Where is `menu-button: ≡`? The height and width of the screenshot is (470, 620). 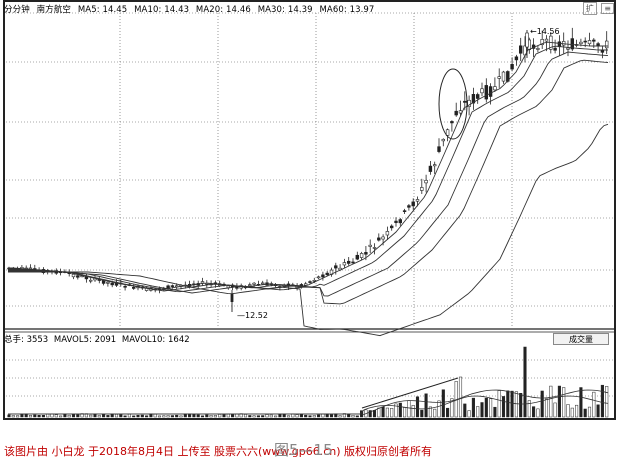
menu-button: ≡ is located at coordinates (607, 8).